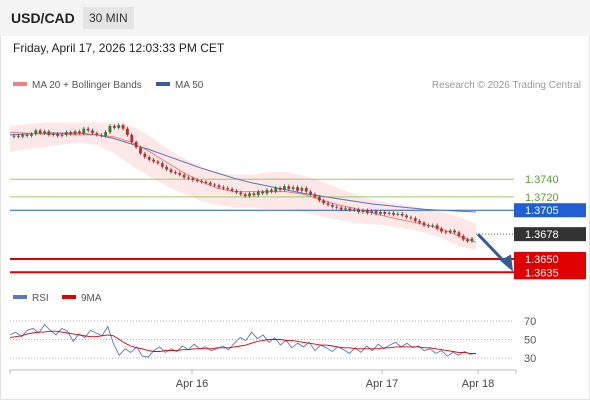 Image resolution: width=590 pixels, height=400 pixels. I want to click on research-credit: Research © 2026 Trading Central, so click(506, 85).